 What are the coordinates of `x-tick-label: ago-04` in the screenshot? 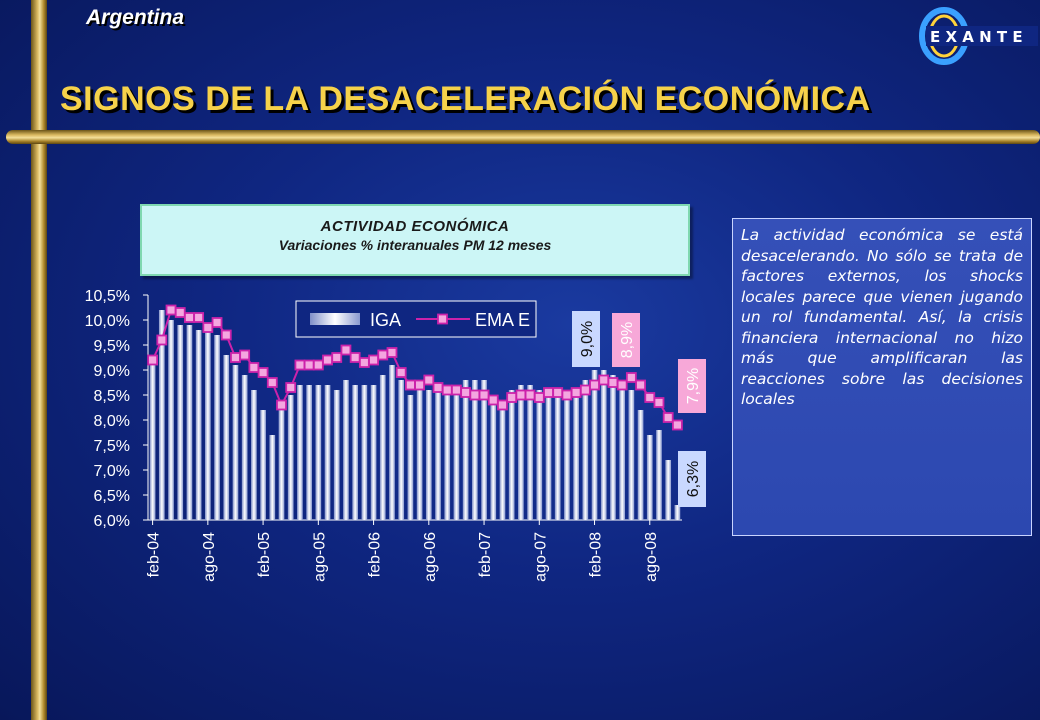 It's located at (209, 557).